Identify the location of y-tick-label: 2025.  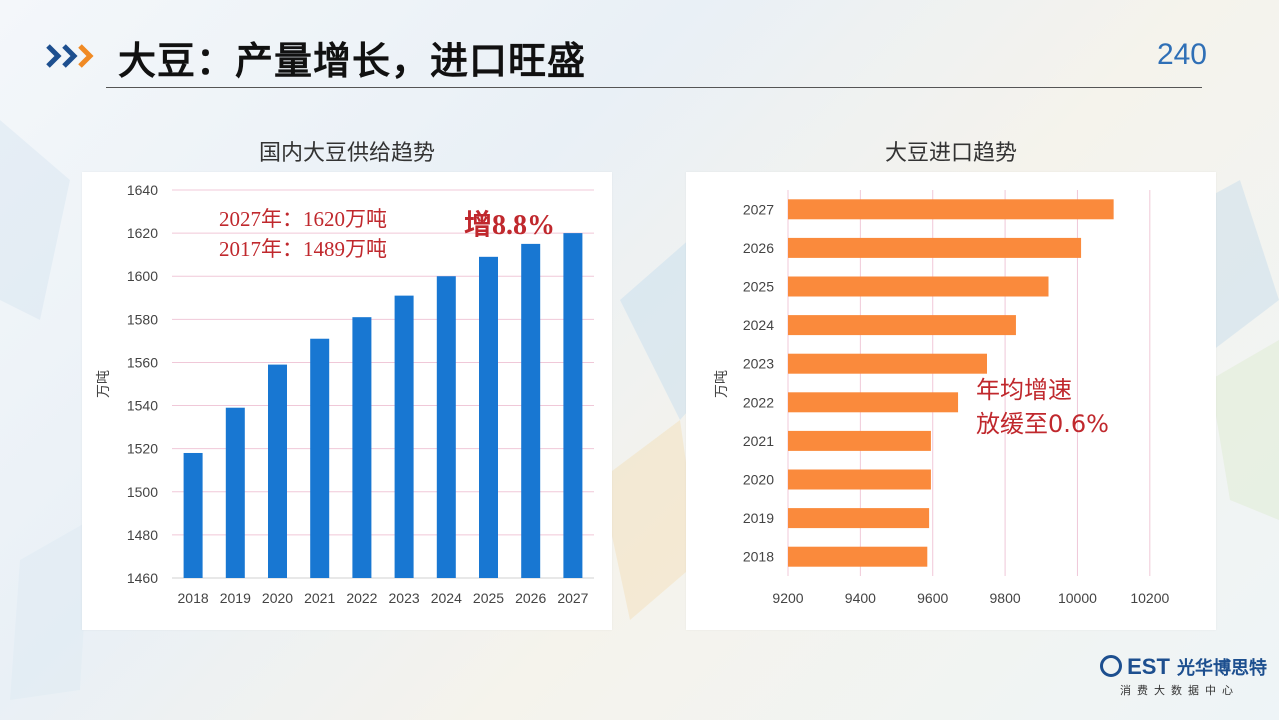
(758, 287).